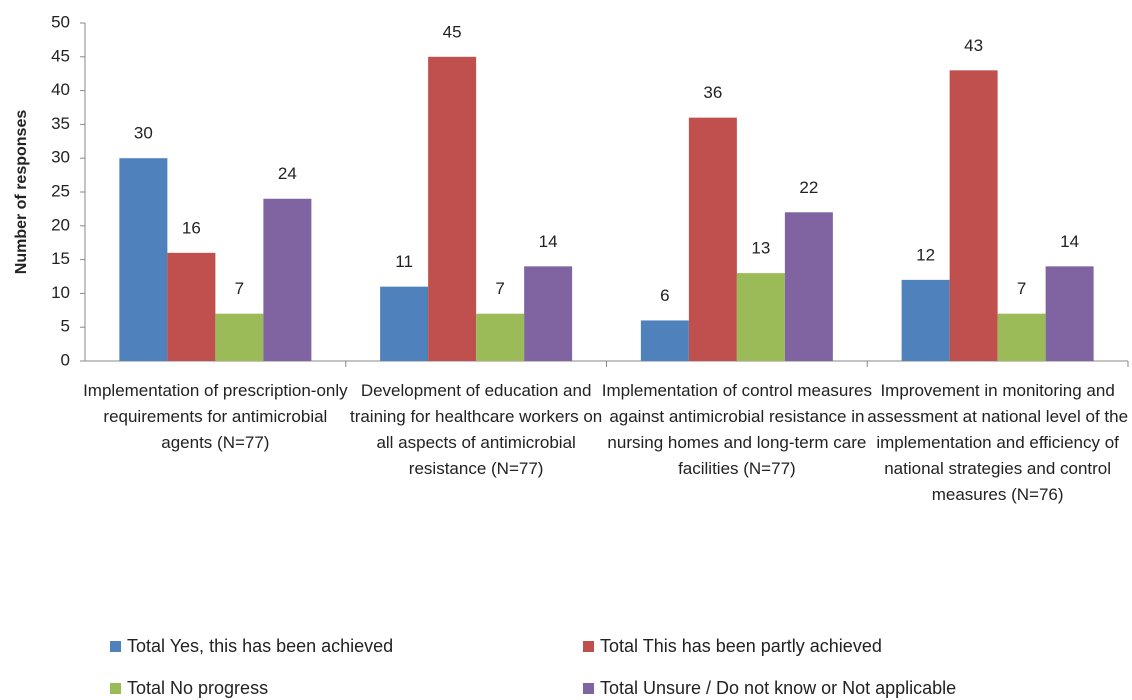 The image size is (1132, 700). Describe the element at coordinates (60, 123) in the screenshot. I see `y-tick-label: 35` at that location.